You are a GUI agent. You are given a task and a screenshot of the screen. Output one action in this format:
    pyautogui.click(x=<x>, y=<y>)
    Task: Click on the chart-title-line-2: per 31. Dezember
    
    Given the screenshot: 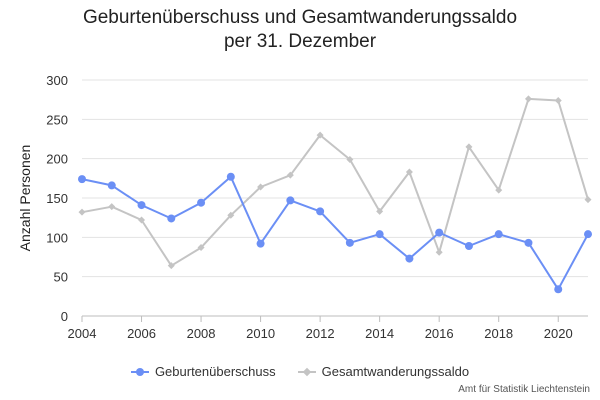 What is the action you would take?
    pyautogui.click(x=300, y=41)
    